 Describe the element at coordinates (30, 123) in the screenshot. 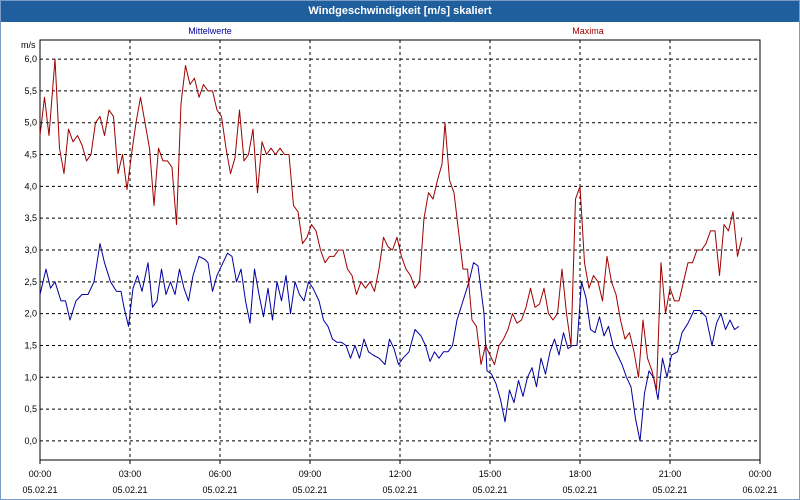

I see `y-tick-label: 5,0` at that location.